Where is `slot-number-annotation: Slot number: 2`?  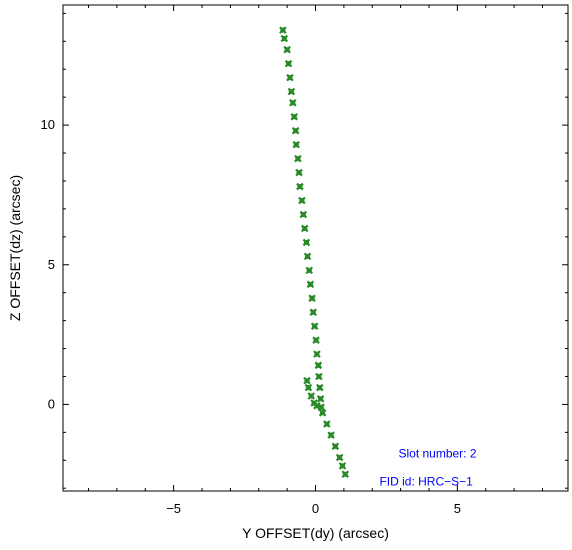 slot-number-annotation: Slot number: 2 is located at coordinates (437, 453).